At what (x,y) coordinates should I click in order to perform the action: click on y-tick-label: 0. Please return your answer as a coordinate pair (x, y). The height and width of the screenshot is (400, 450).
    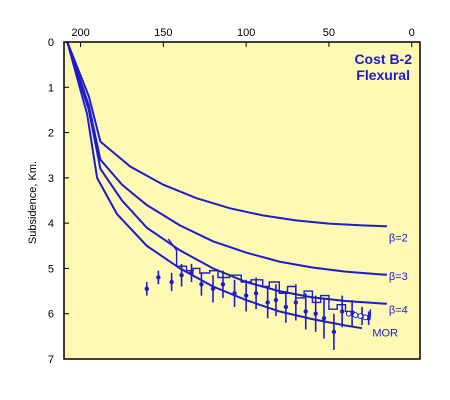
    Looking at the image, I should click on (51, 43).